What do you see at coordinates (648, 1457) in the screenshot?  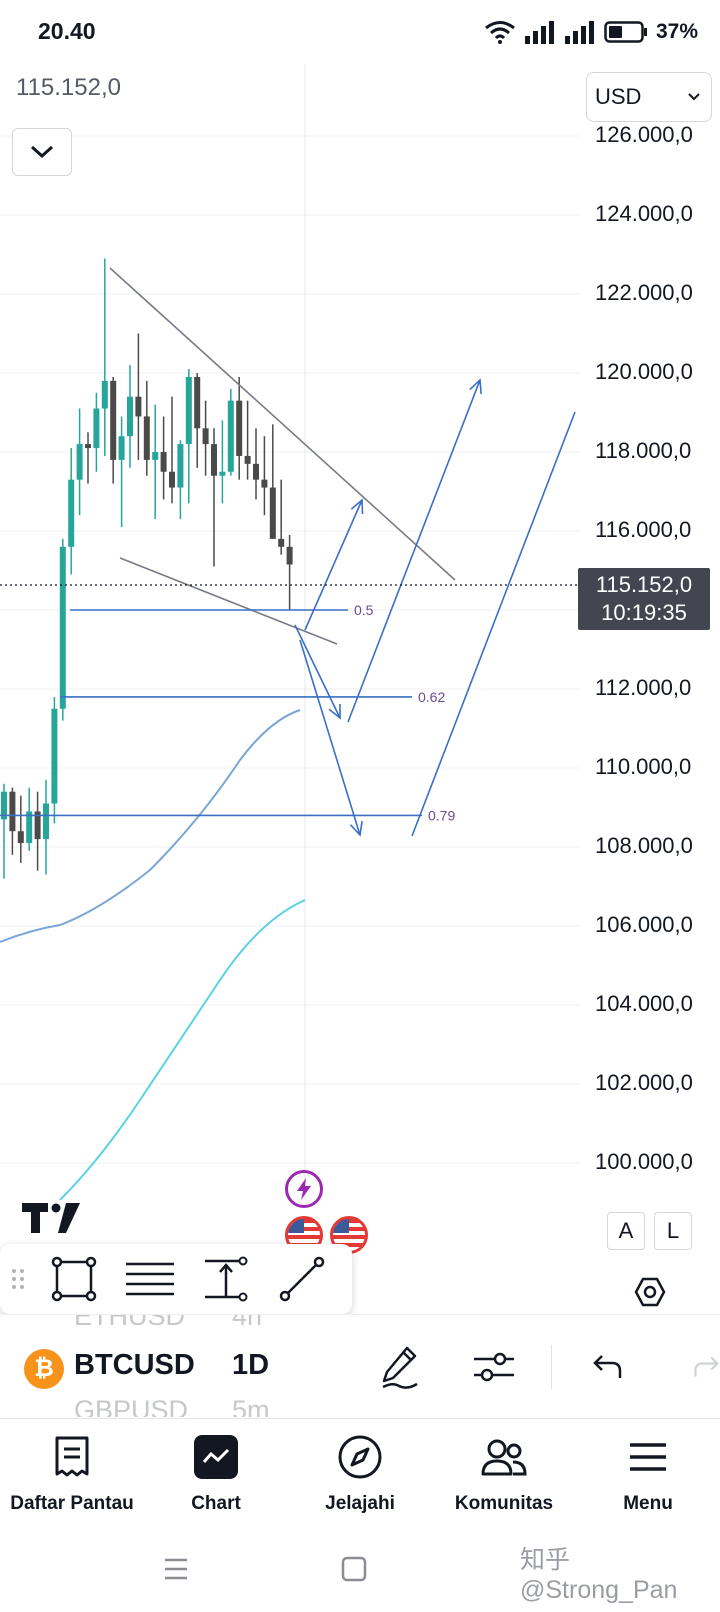 I see `menu-icon` at bounding box center [648, 1457].